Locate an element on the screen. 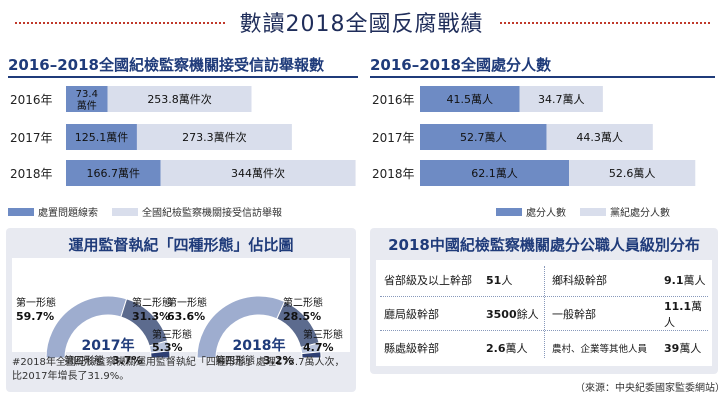 The width and height of the screenshot is (723, 405). official-count: 11.1萬人 is located at coordinates (688, 314).